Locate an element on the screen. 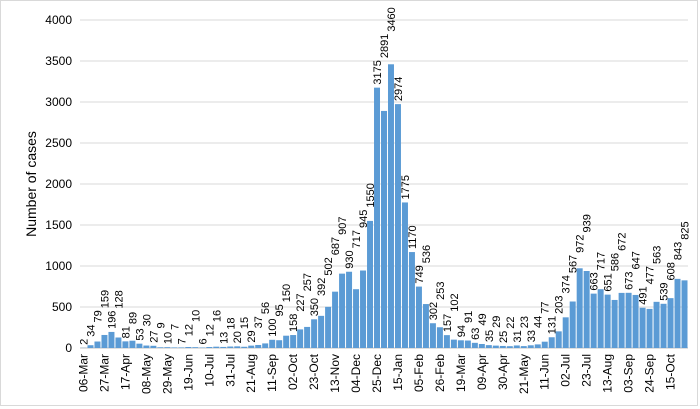  data-label: 35 is located at coordinates (490, 336).